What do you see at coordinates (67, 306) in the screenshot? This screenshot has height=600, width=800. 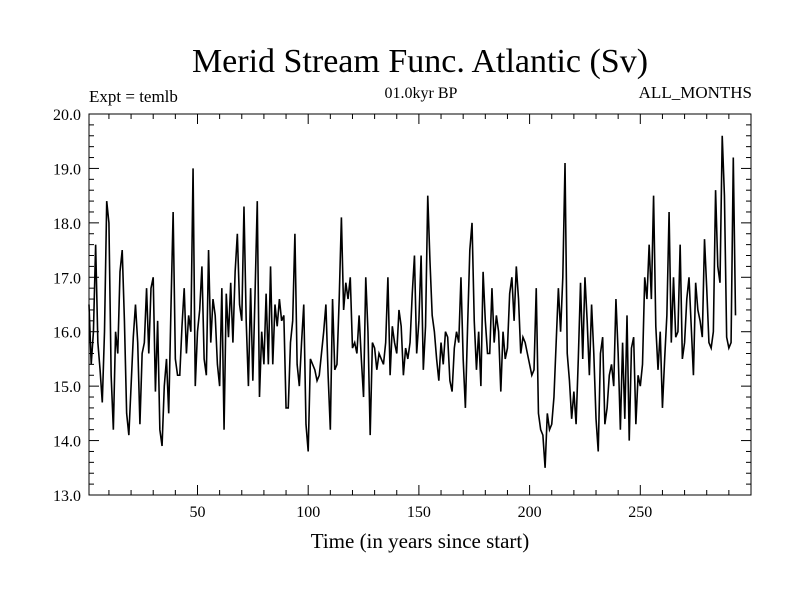 I see `y-tick-labels: 13.0 14.0 15.0 16.0 17.0 18.0 19.0 20.0` at bounding box center [67, 306].